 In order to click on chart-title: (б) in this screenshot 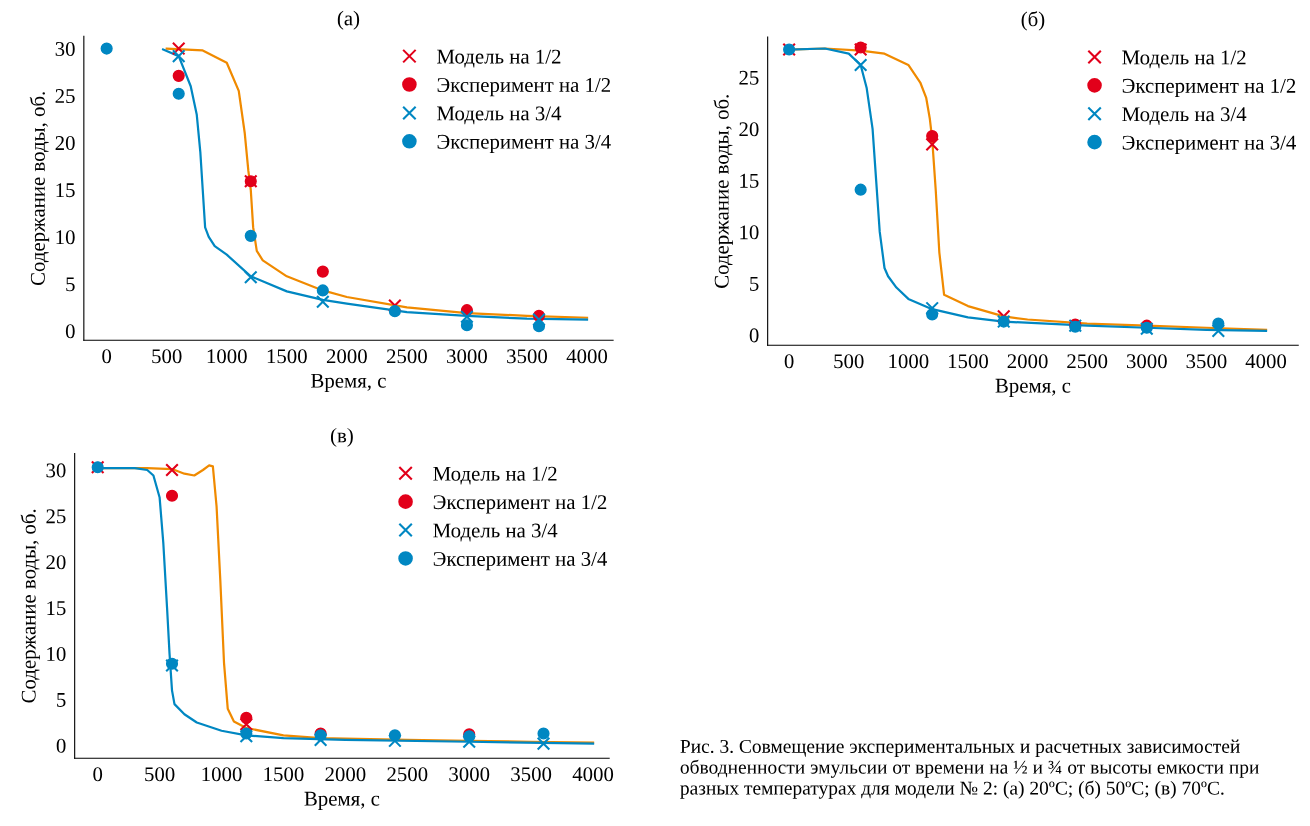, I will do `click(1033, 21)`.